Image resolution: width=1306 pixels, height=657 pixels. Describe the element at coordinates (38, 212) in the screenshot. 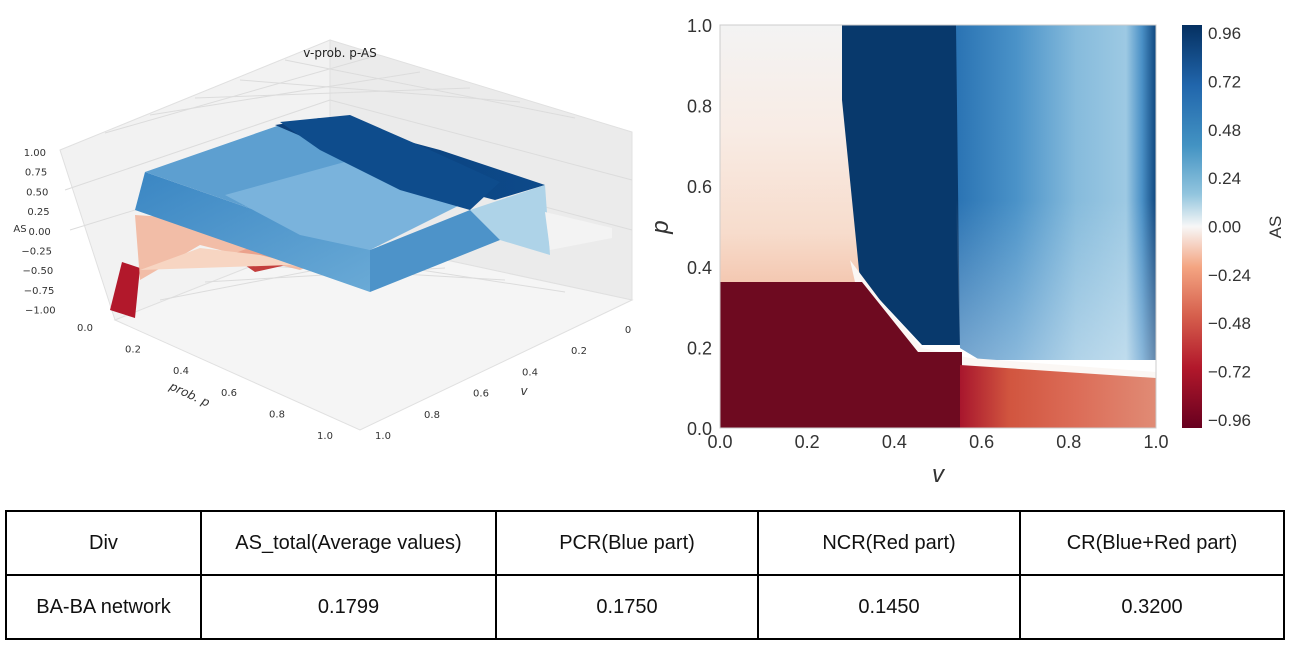

I see `z-tick-label: 0.25` at that location.